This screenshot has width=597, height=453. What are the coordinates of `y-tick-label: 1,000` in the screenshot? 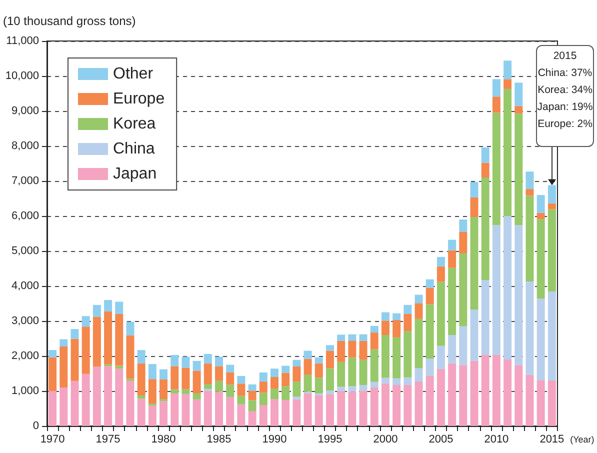 It's located at (25, 391).